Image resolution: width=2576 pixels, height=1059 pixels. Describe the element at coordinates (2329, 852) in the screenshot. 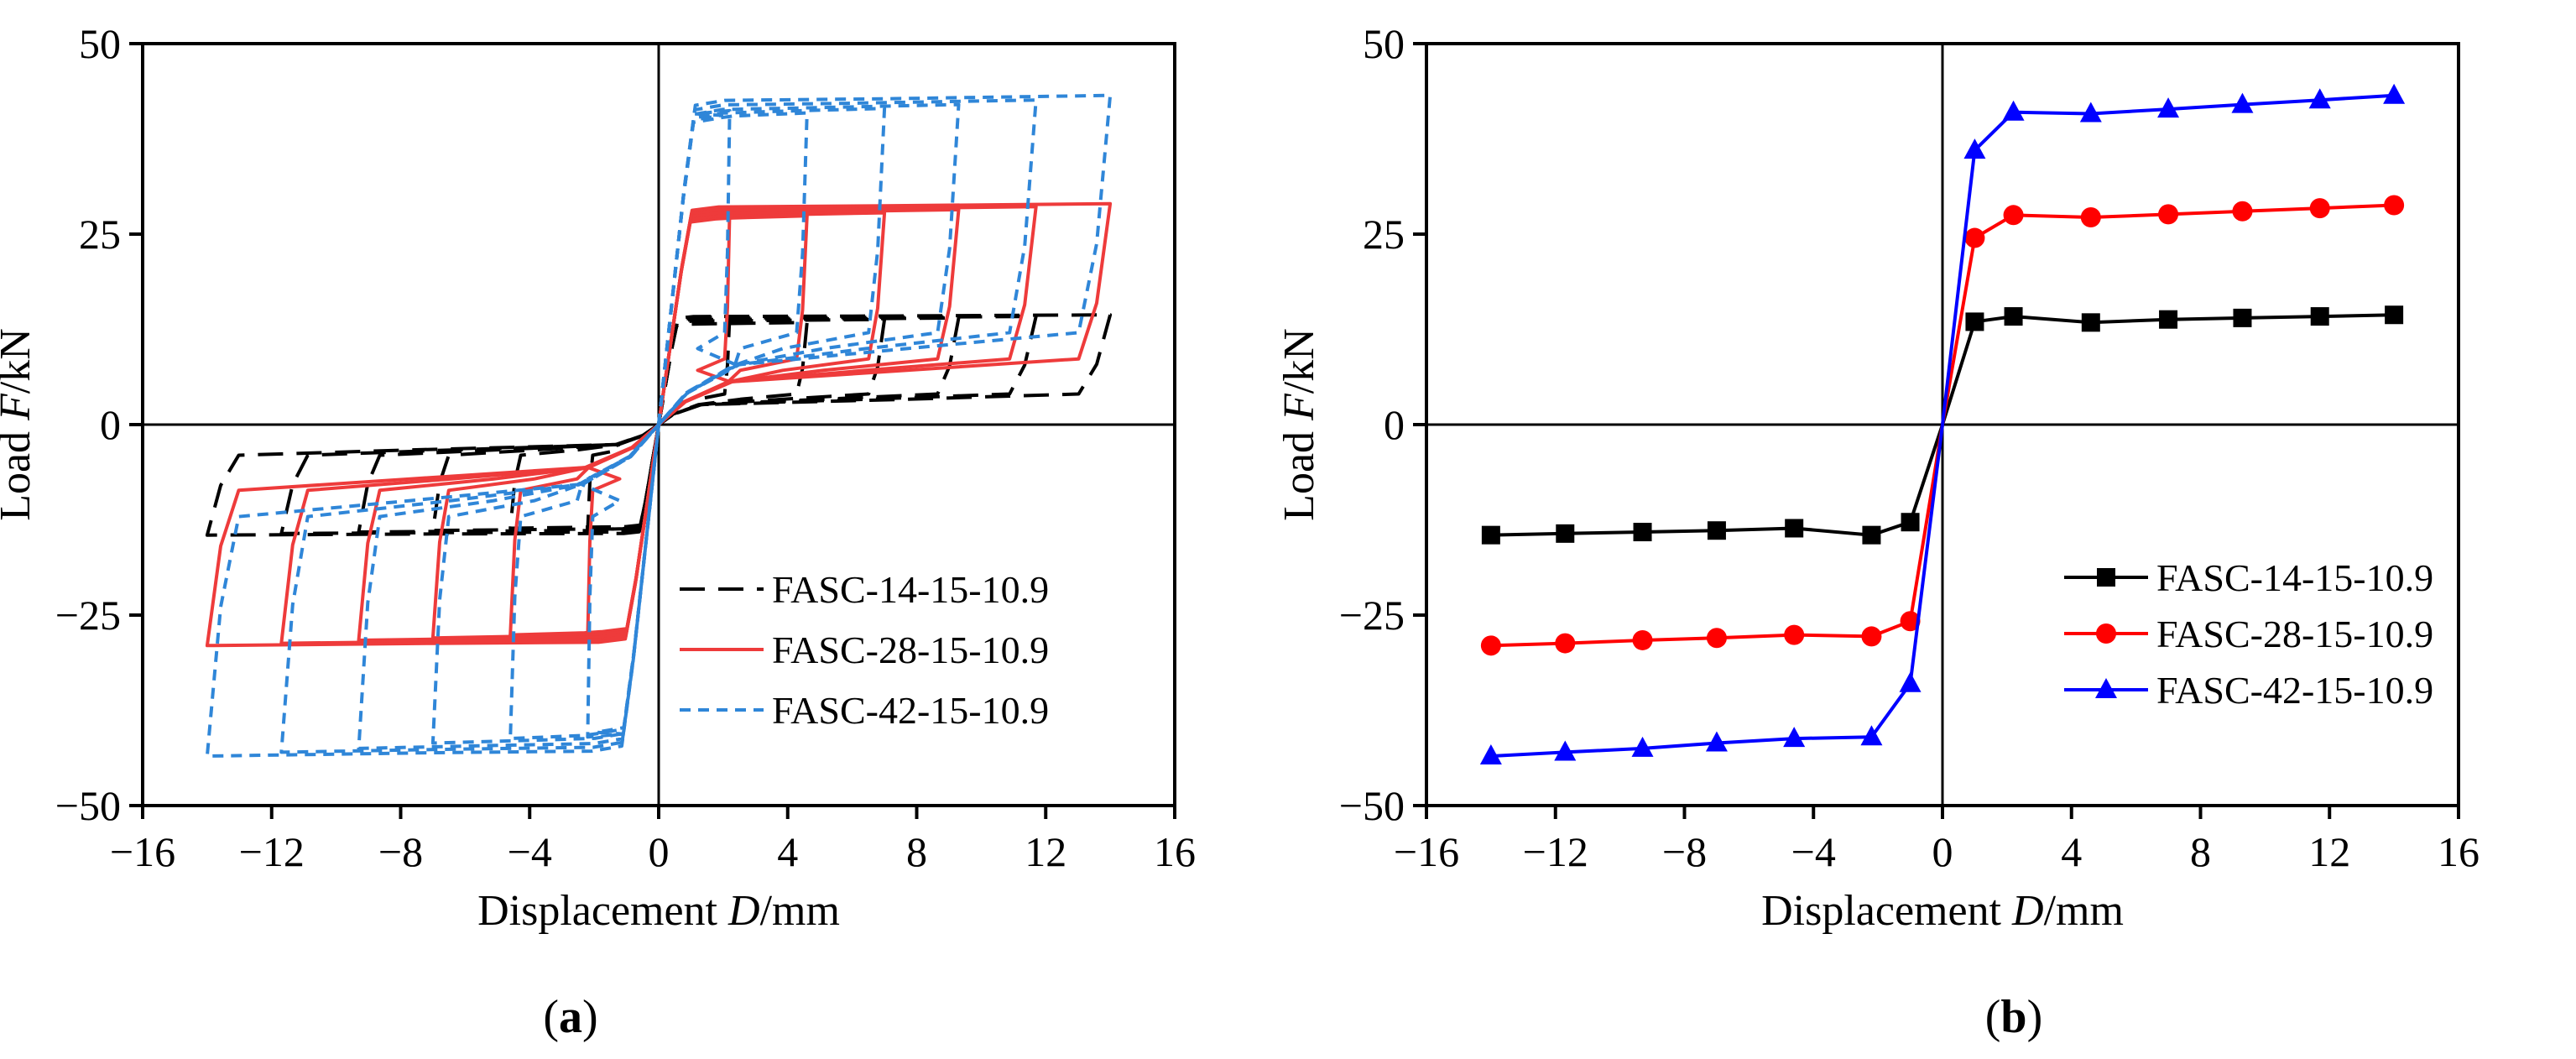

I see `x-tick-label: 12` at that location.